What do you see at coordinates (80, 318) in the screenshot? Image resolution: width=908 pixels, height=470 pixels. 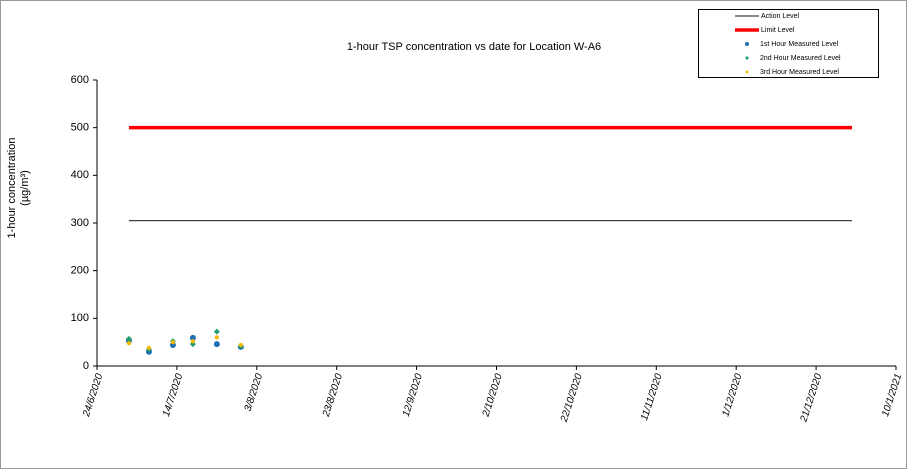 I see `y-tick-label: 100` at bounding box center [80, 318].